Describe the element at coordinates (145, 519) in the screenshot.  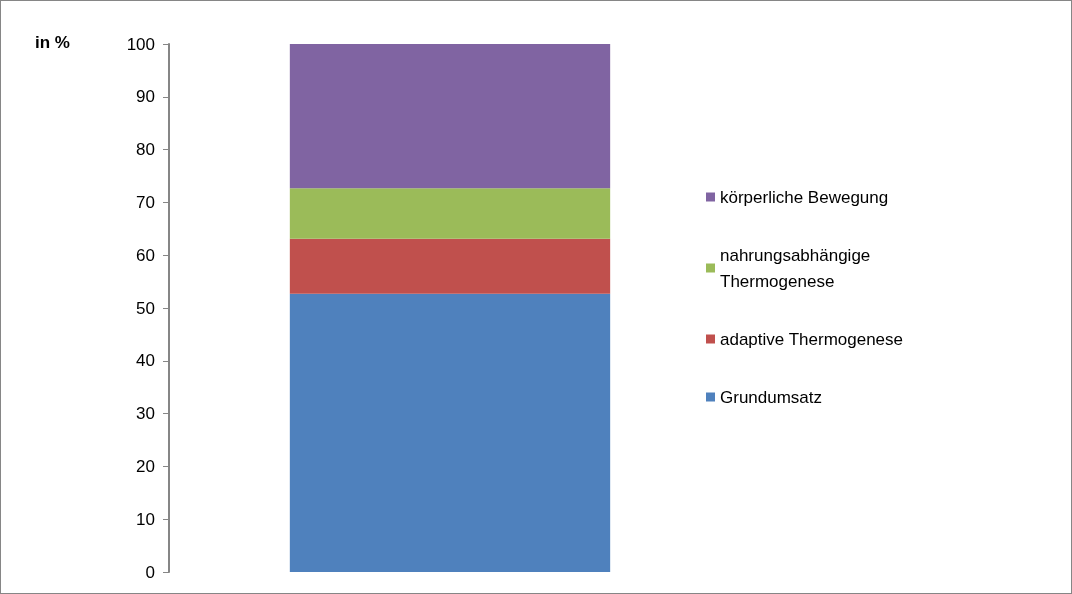
I see `y-tick-label: 10` at that location.